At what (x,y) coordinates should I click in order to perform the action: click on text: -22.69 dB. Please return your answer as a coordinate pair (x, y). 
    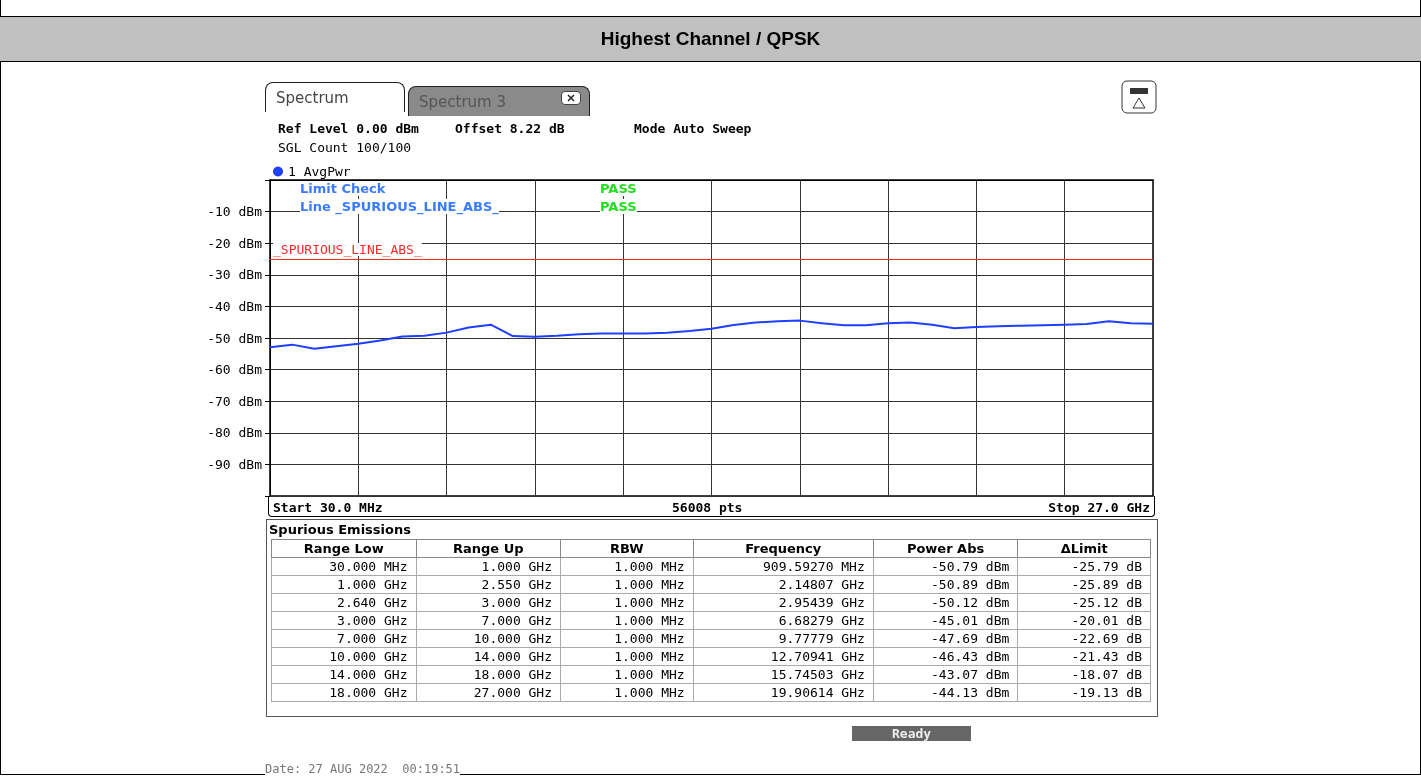
    Looking at the image, I should click on (1084, 638).